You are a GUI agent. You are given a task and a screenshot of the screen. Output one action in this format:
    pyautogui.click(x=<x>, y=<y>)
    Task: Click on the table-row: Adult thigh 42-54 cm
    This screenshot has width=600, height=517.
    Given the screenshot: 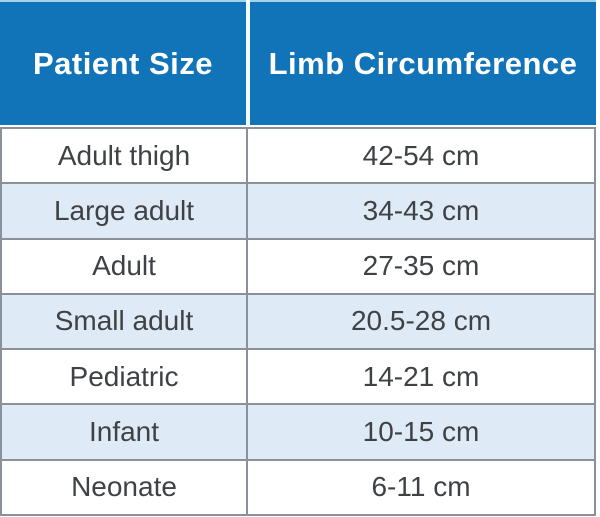 What is the action you would take?
    pyautogui.click(x=298, y=156)
    